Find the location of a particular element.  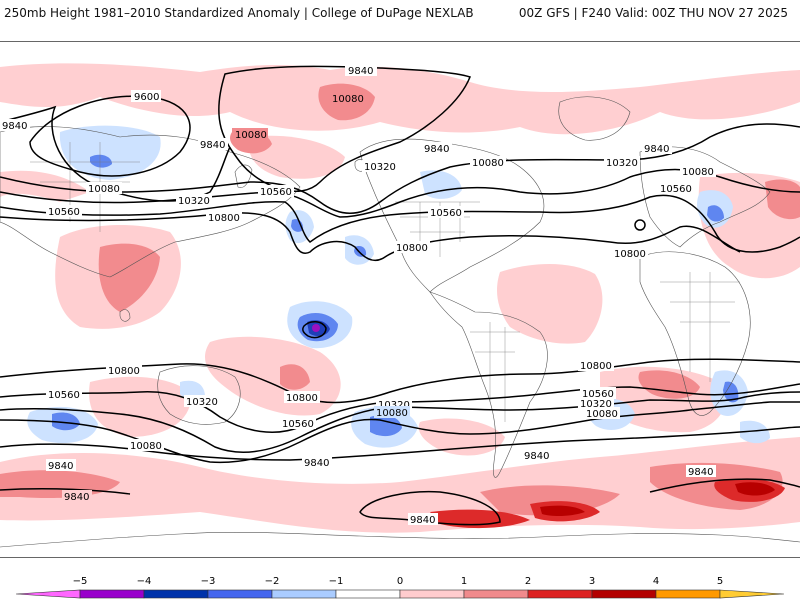

tick-label: −2 is located at coordinates (272, 581).